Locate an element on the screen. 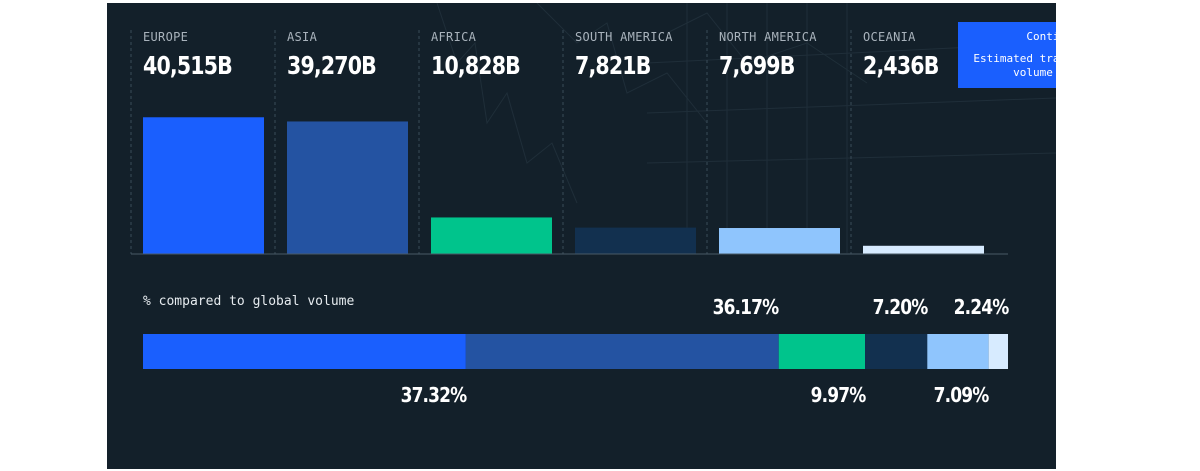 Image resolution: width=1200 pixels, height=471 pixels. bar-south-america is located at coordinates (635, 240).